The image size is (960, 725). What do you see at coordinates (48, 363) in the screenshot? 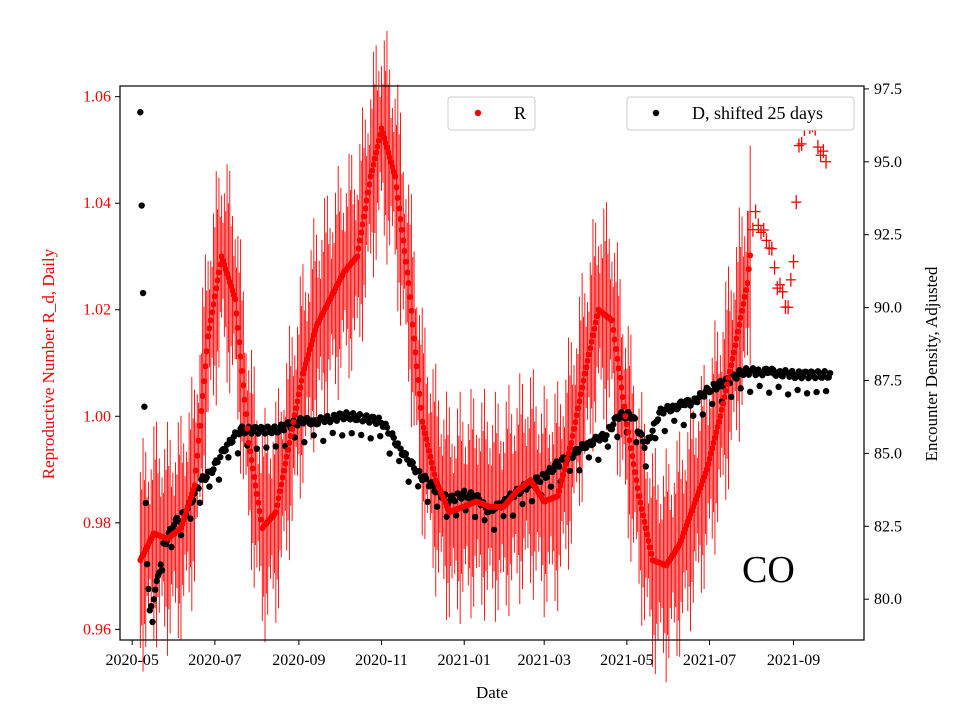
I see `left-axis-label: Reproductive Number R_d, Daily` at bounding box center [48, 363].